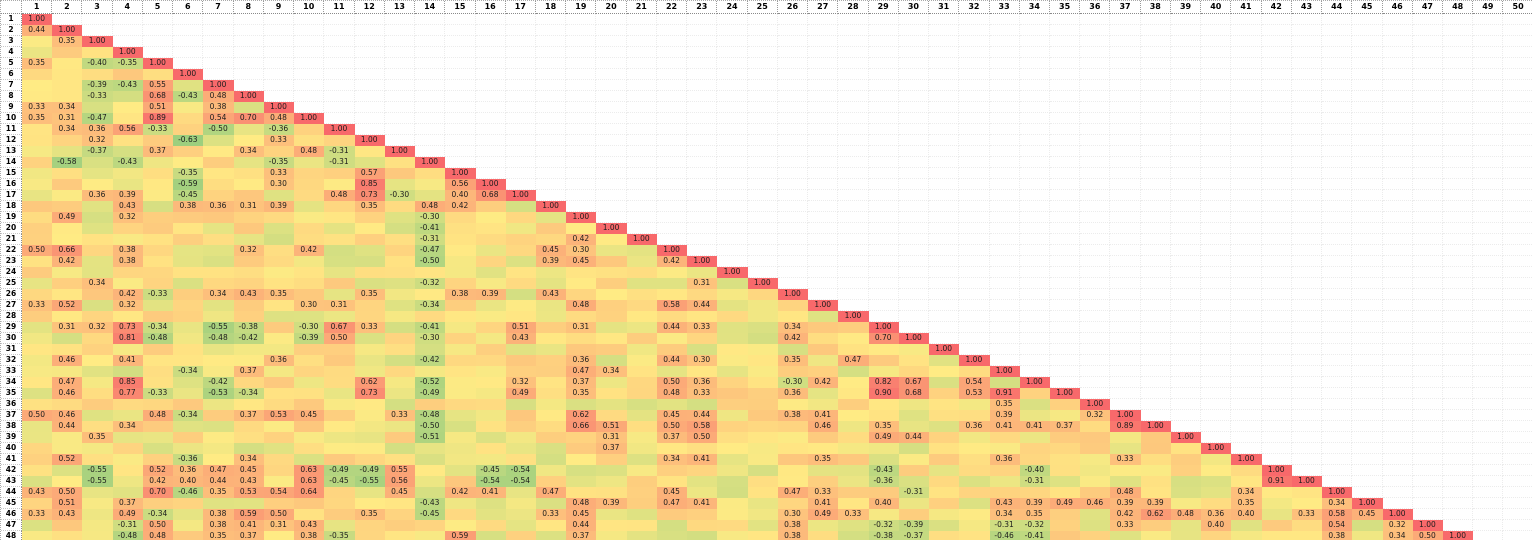 The height and width of the screenshot is (540, 1533). What do you see at coordinates (672, 492) in the screenshot?
I see `matrix-cell: 0.45` at bounding box center [672, 492].